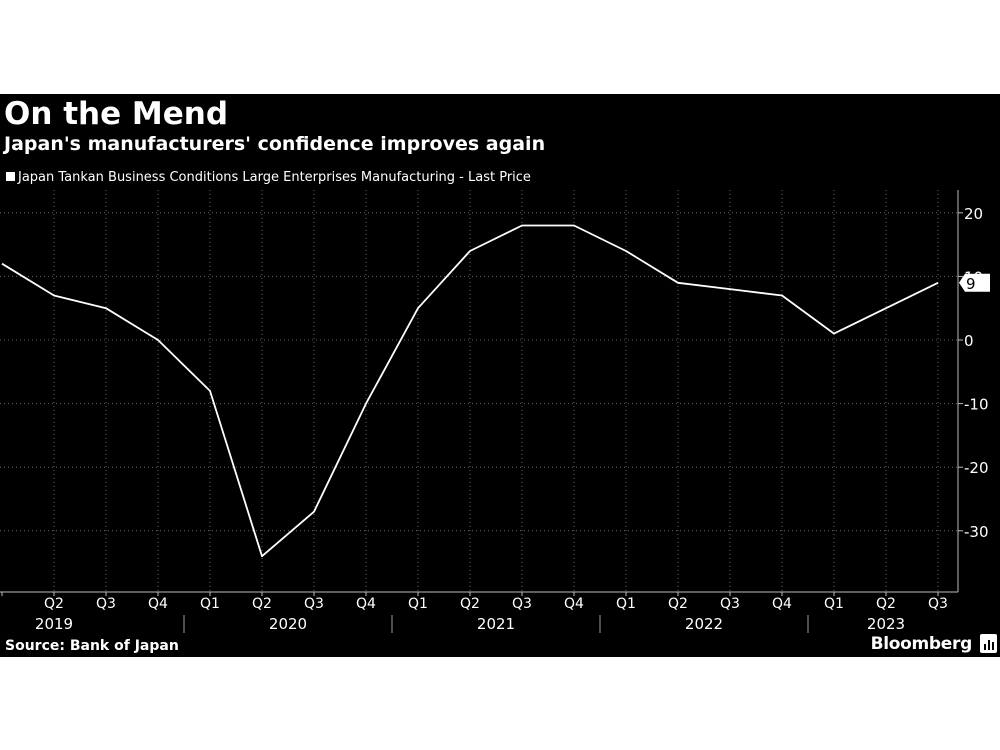 This screenshot has width=1000, height=750. I want to click on legend-swatch, so click(10, 176).